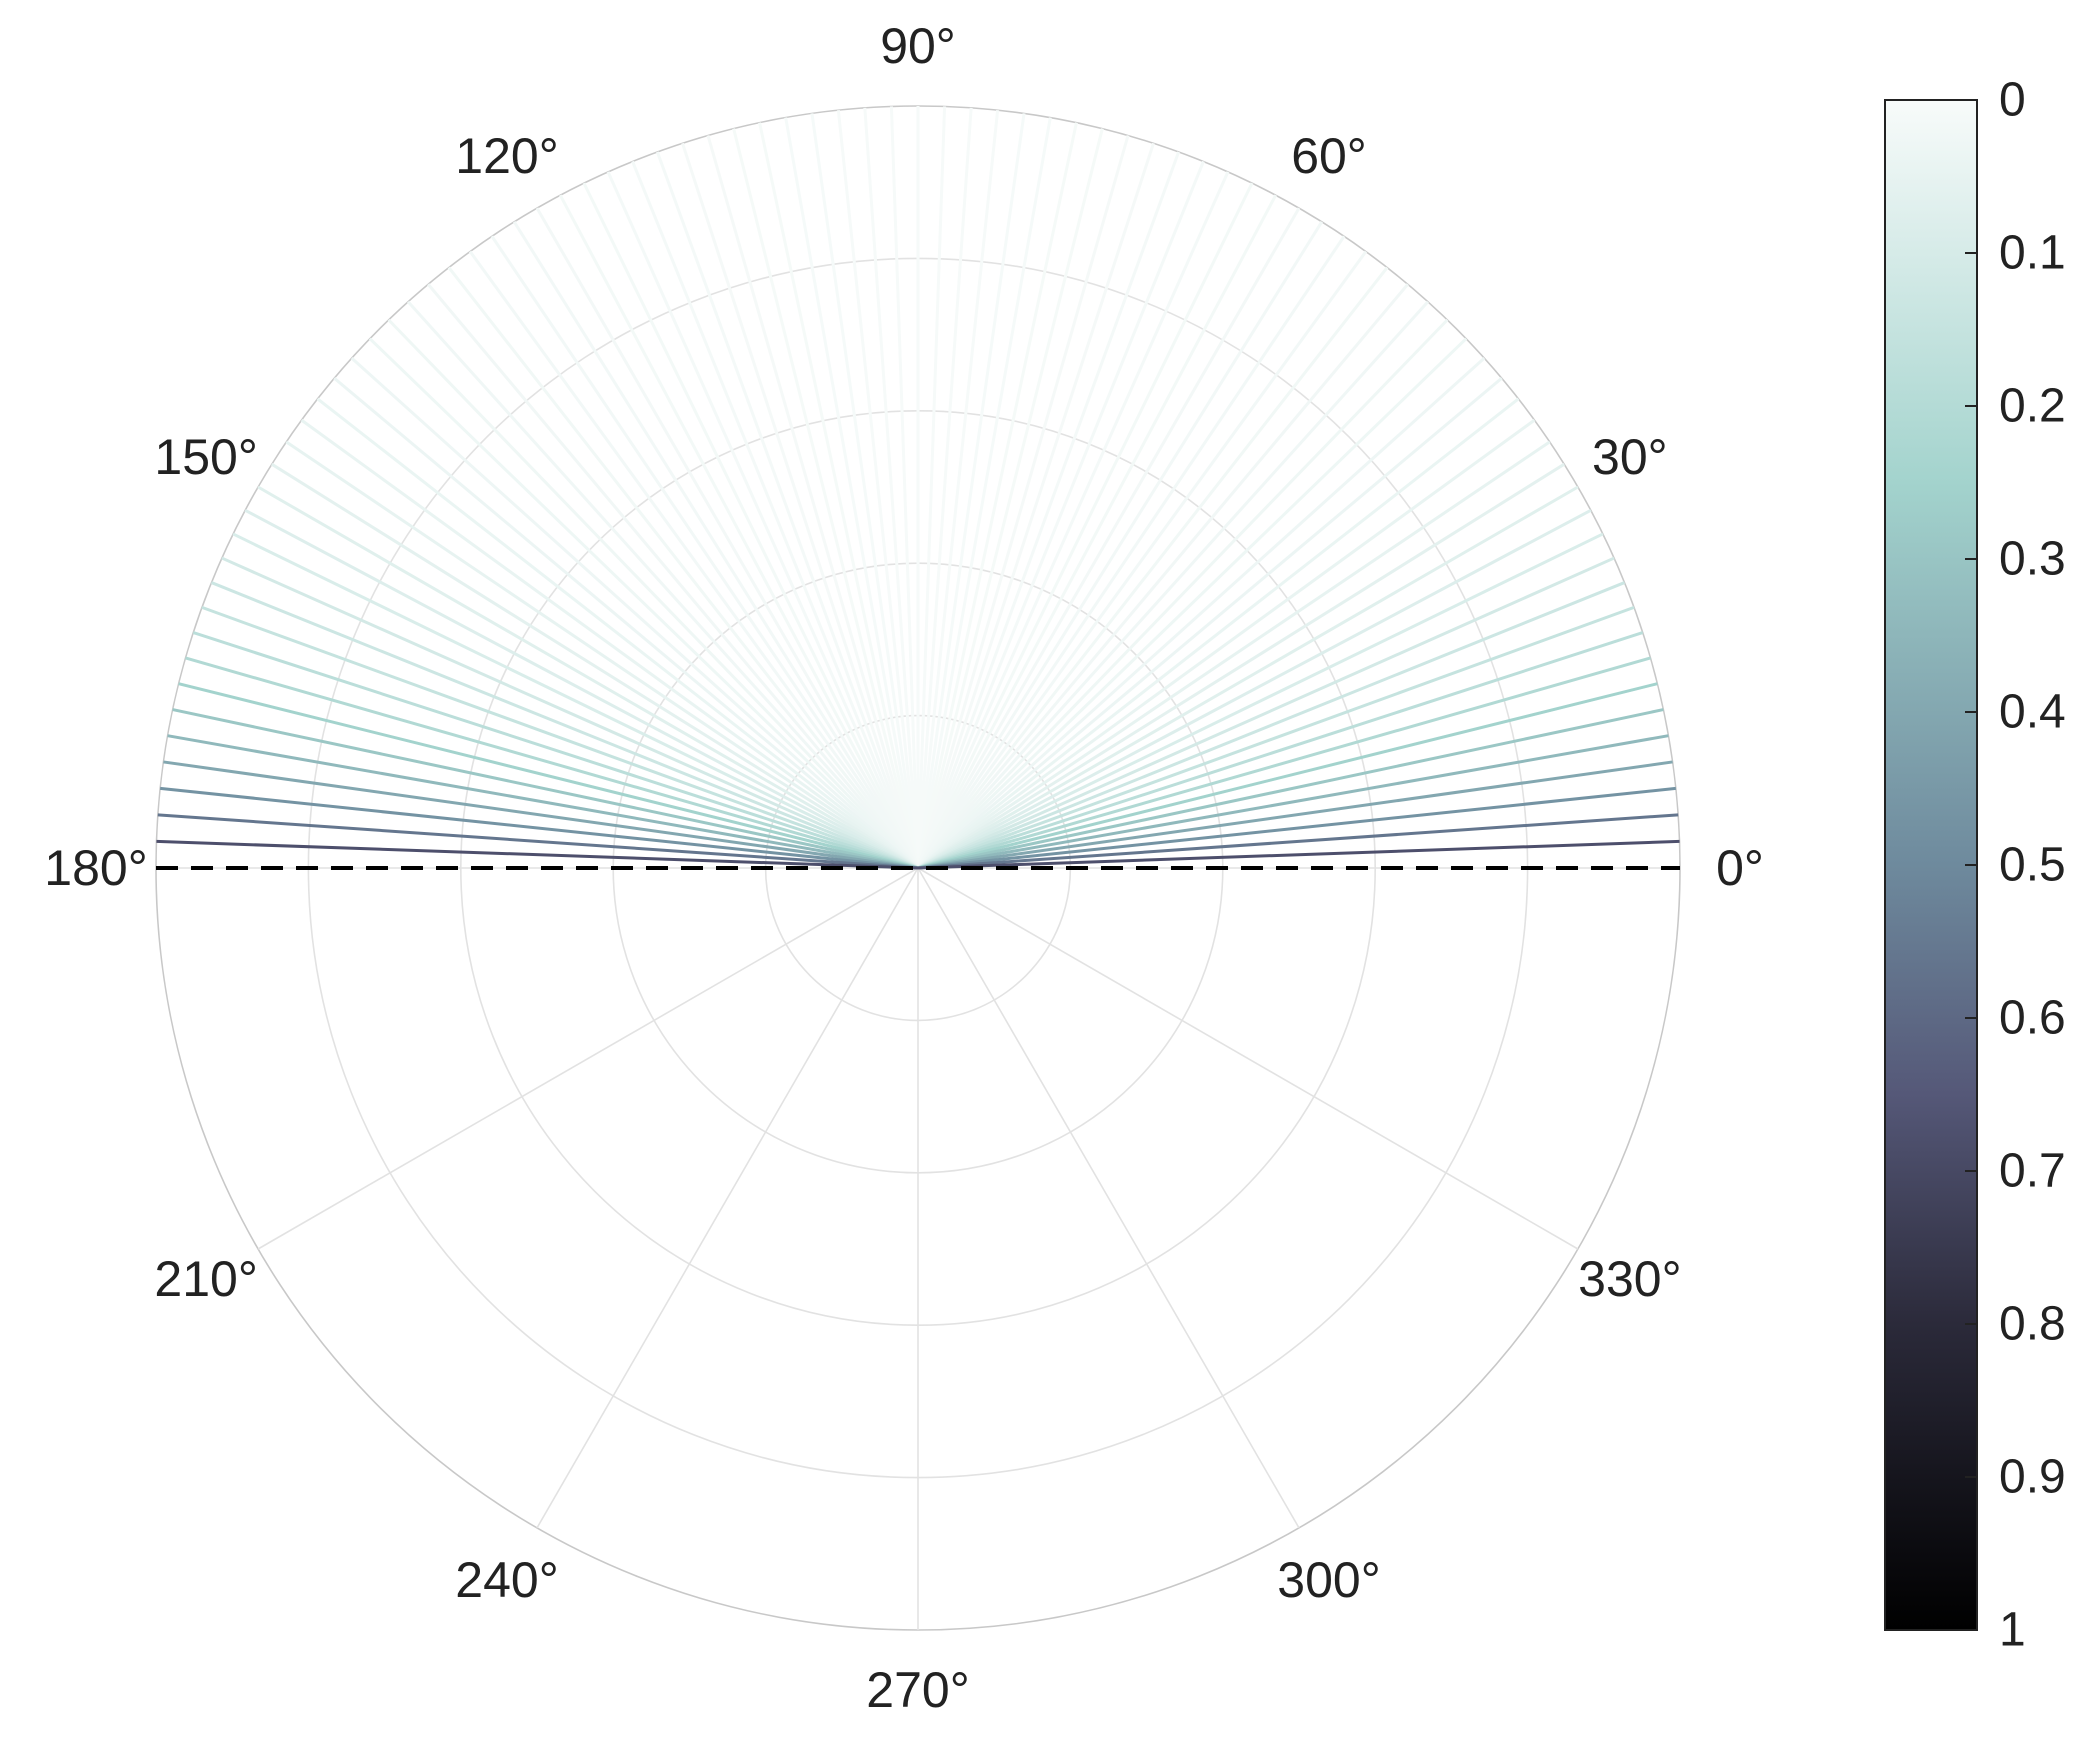 The height and width of the screenshot is (1740, 2087). Describe the element at coordinates (2012, 1630) in the screenshot. I see `colorbar-tick-label: 1` at that location.